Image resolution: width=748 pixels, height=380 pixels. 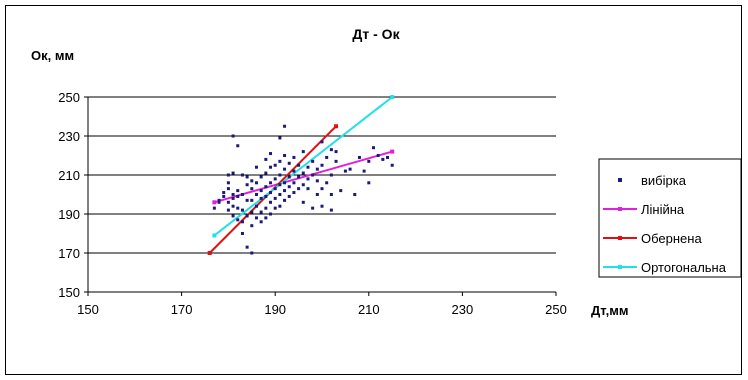 What do you see at coordinates (69, 97) in the screenshot?
I see `y-tick-label-5: 250` at bounding box center [69, 97].